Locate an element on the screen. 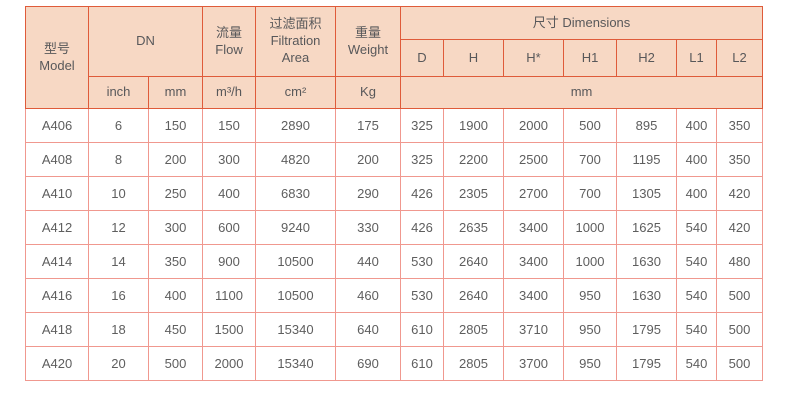 This screenshot has width=788, height=407. table-cell: 950 is located at coordinates (590, 295).